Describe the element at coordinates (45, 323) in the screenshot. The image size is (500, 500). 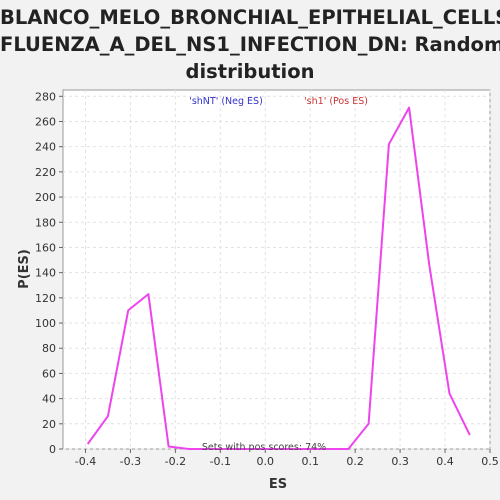
I see `y-tick-label: 100` at that location.